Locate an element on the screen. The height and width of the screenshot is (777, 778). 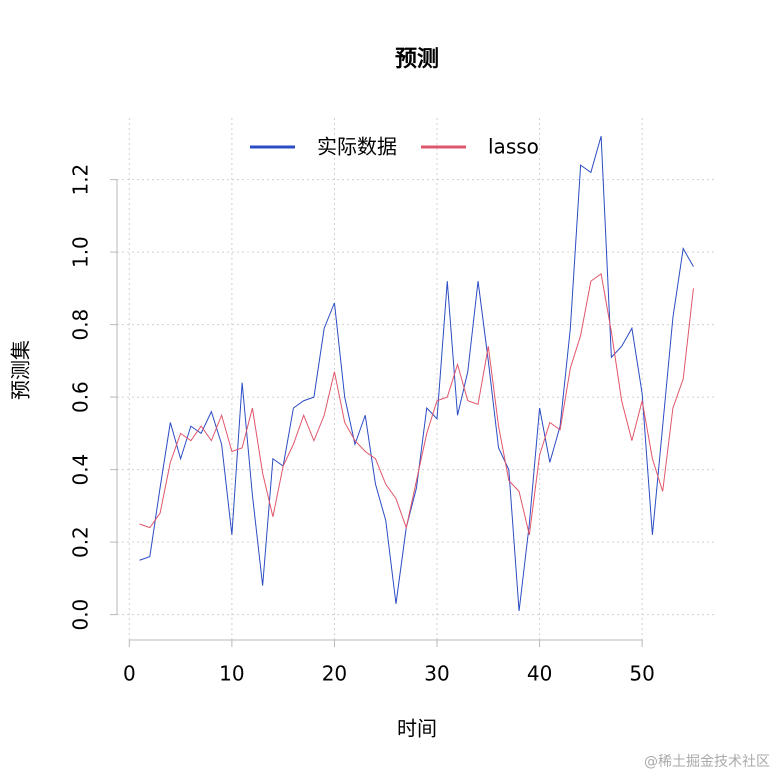
x-tick-label: 10 is located at coordinates (231, 674).